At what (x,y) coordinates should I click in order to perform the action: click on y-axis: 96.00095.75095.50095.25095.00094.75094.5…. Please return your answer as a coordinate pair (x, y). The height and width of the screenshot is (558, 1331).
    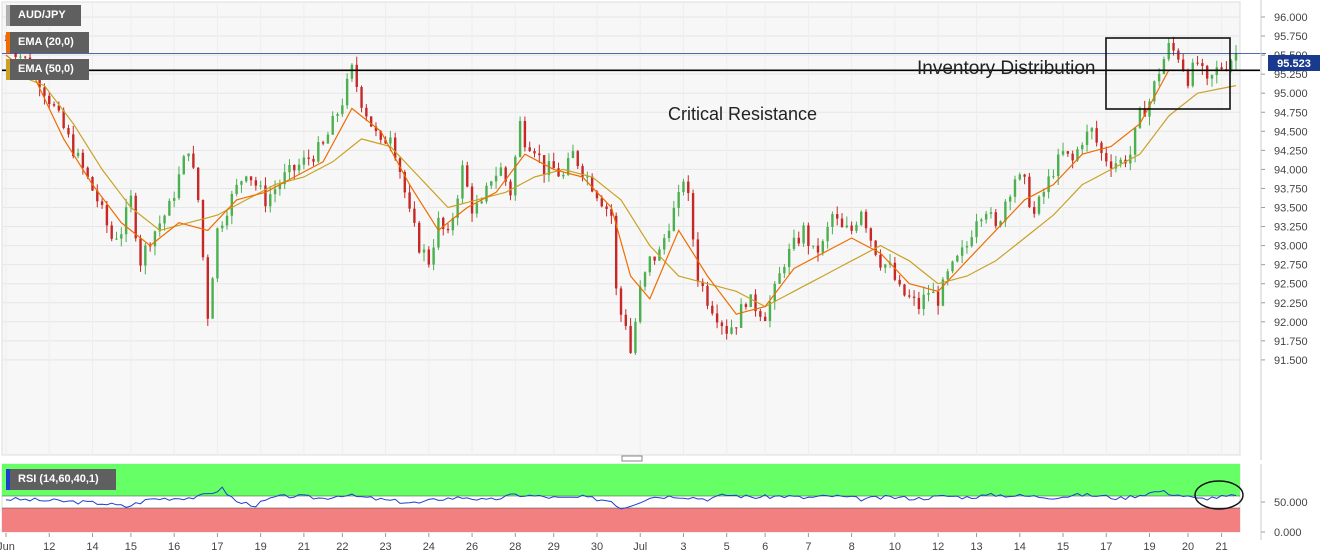
    Looking at the image, I should click on (1284, 230).